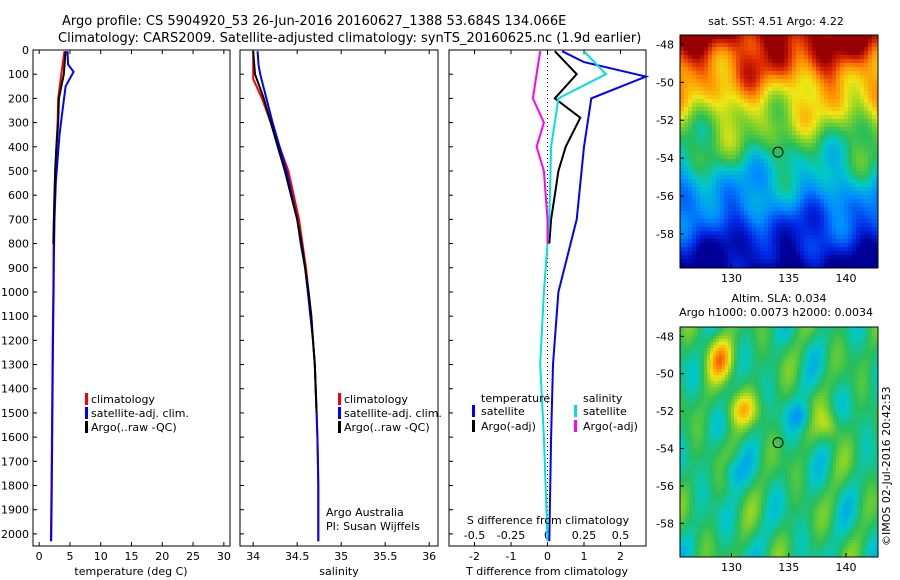  Describe the element at coordinates (15, 340) in the screenshot. I see `y-tick-label: 1200` at that location.